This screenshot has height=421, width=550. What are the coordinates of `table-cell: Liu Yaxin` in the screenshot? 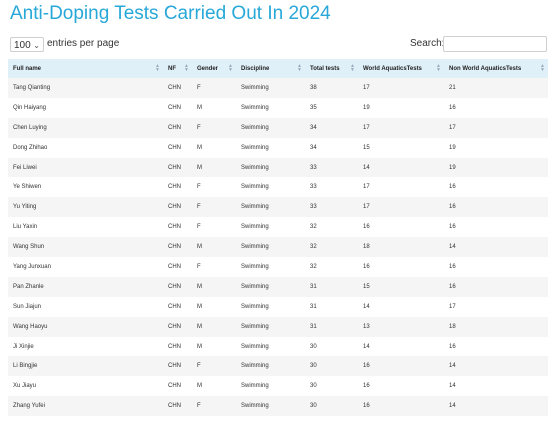 It's located at (85, 227).